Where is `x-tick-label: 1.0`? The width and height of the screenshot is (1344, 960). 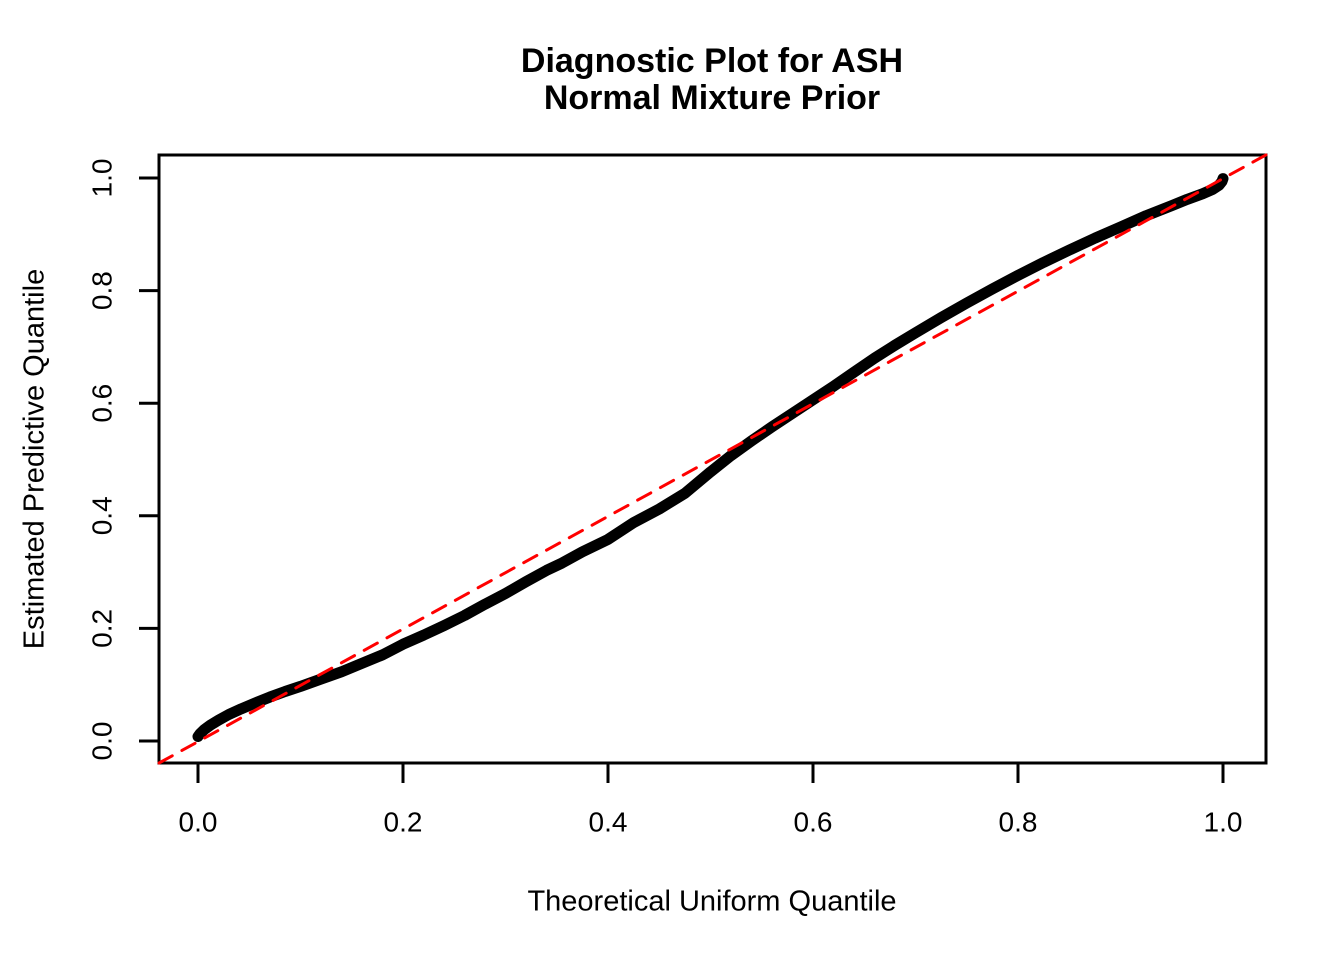
x-tick-label: 1.0 is located at coordinates (1223, 821).